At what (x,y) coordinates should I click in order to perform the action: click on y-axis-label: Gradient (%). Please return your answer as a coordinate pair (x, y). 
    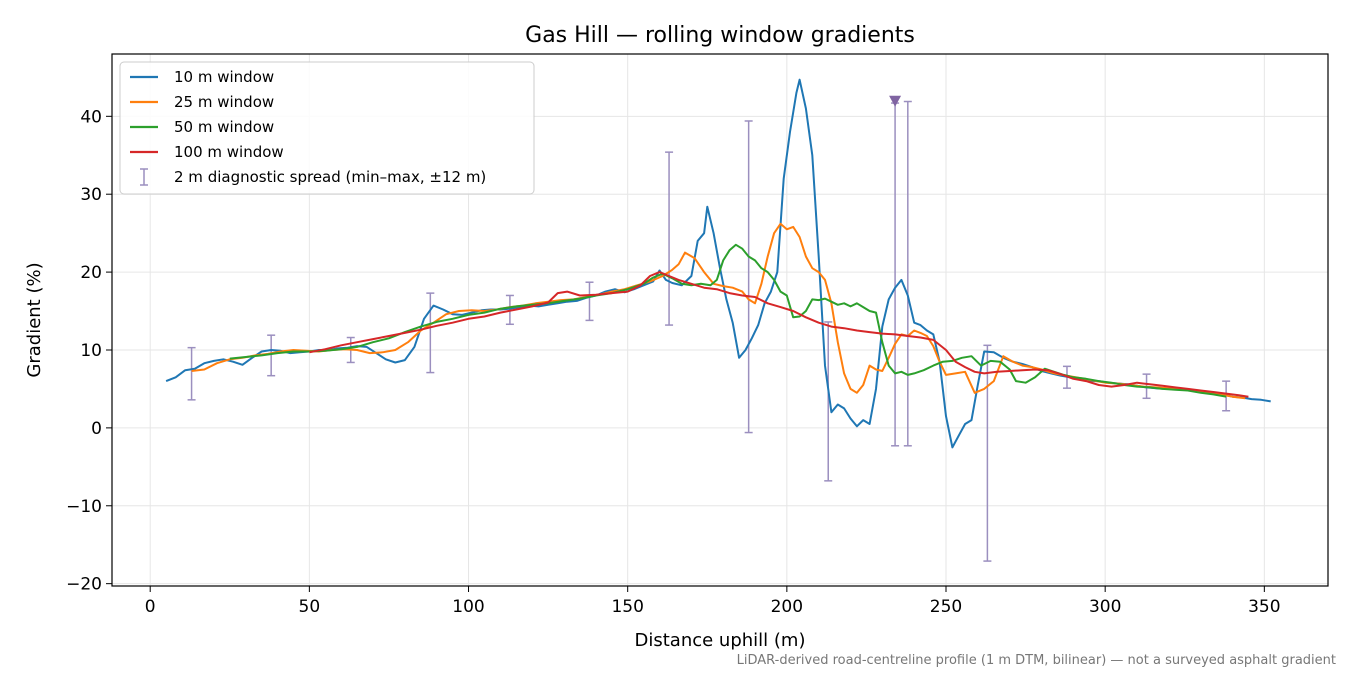
    Looking at the image, I should click on (34, 319).